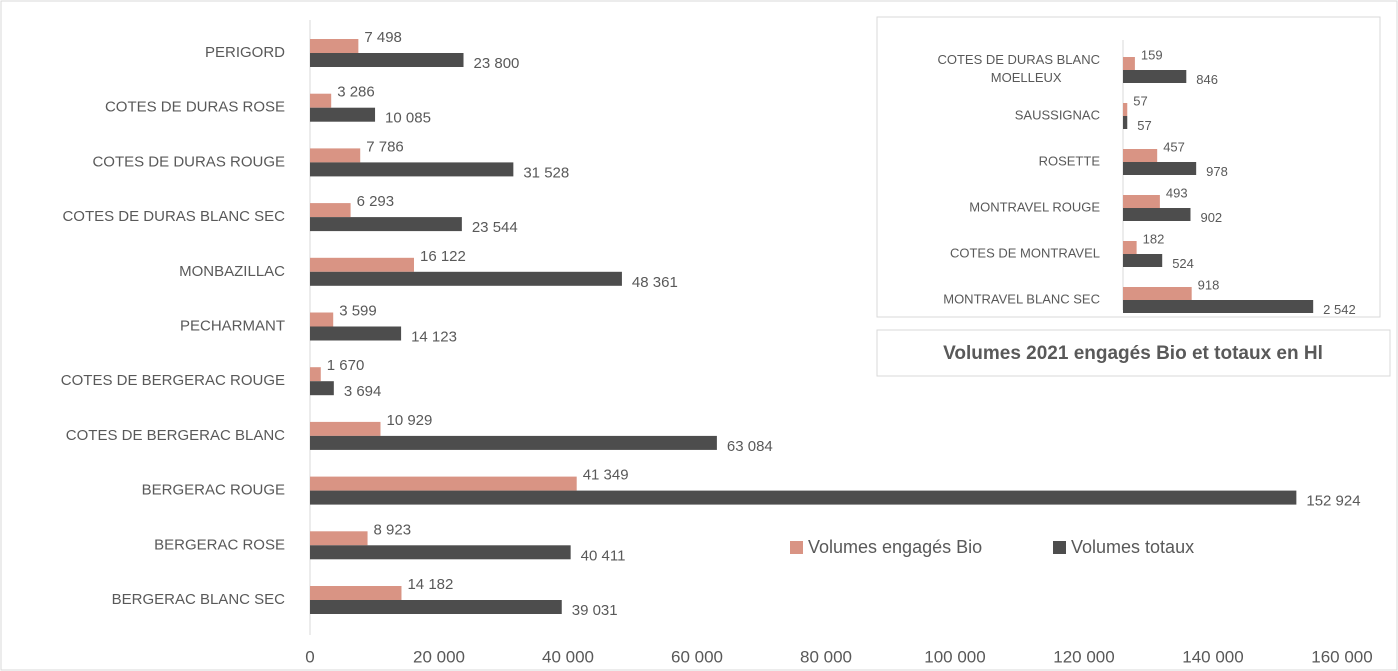 Image resolution: width=1398 pixels, height=671 pixels. Describe the element at coordinates (895, 547) in the screenshot. I see `legend-label: Volumes engagés Bio` at that location.